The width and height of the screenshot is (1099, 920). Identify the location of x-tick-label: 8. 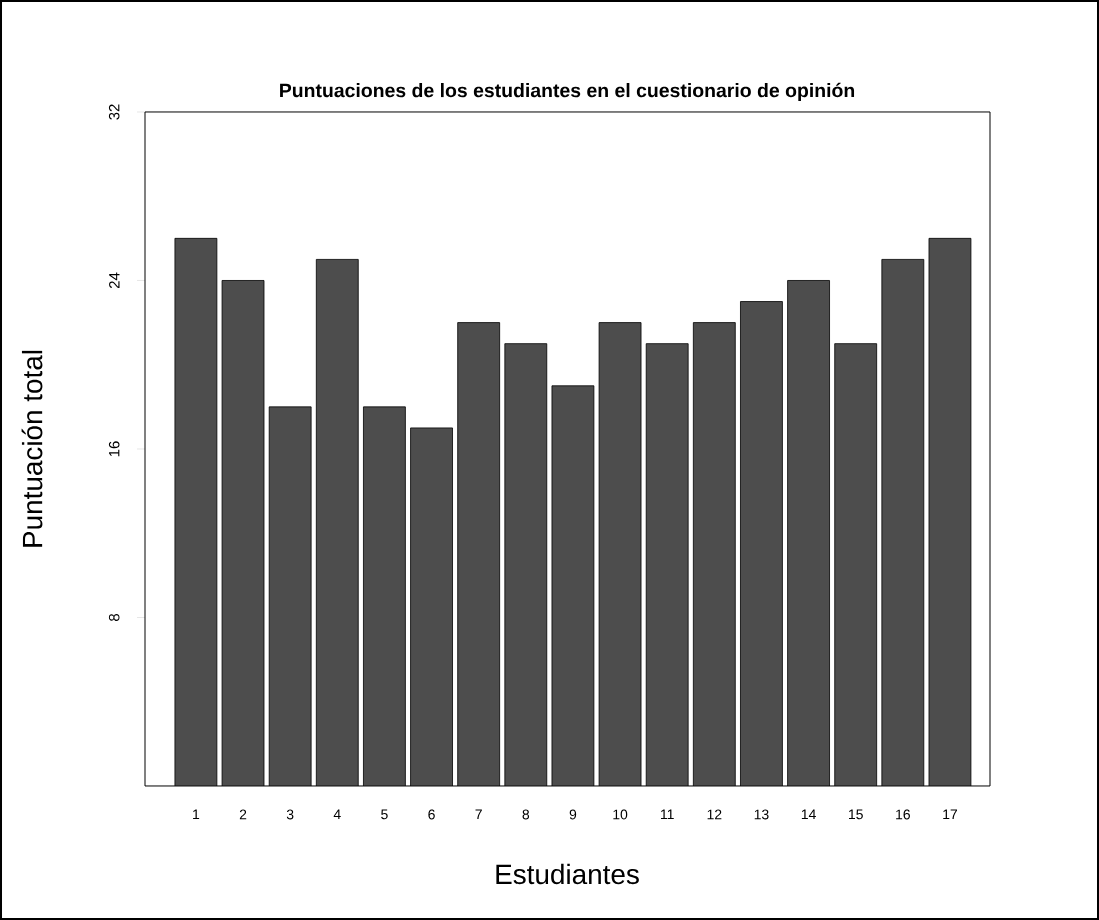
(526, 814).